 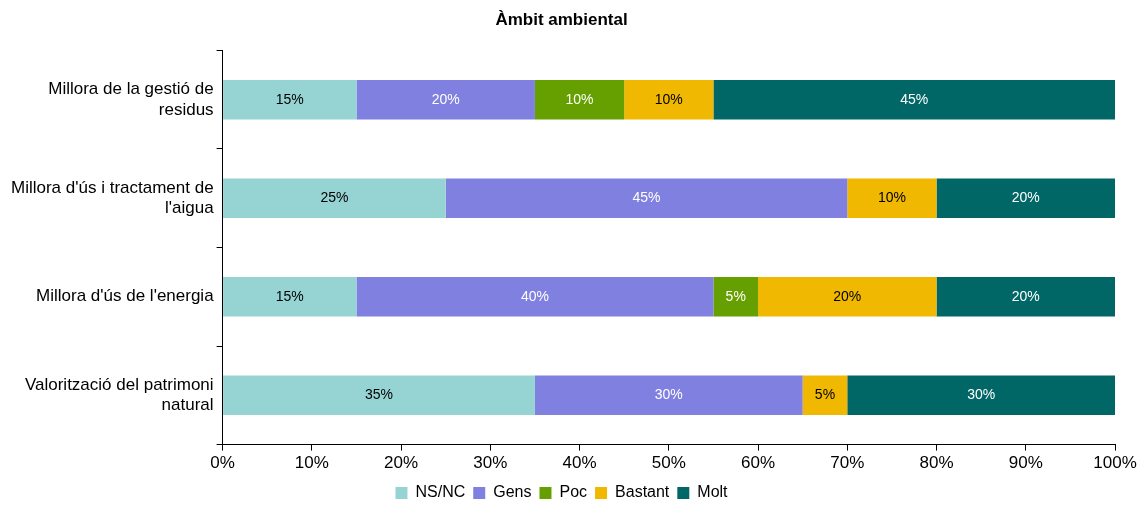 I want to click on data-label: 25%, so click(x=334, y=197).